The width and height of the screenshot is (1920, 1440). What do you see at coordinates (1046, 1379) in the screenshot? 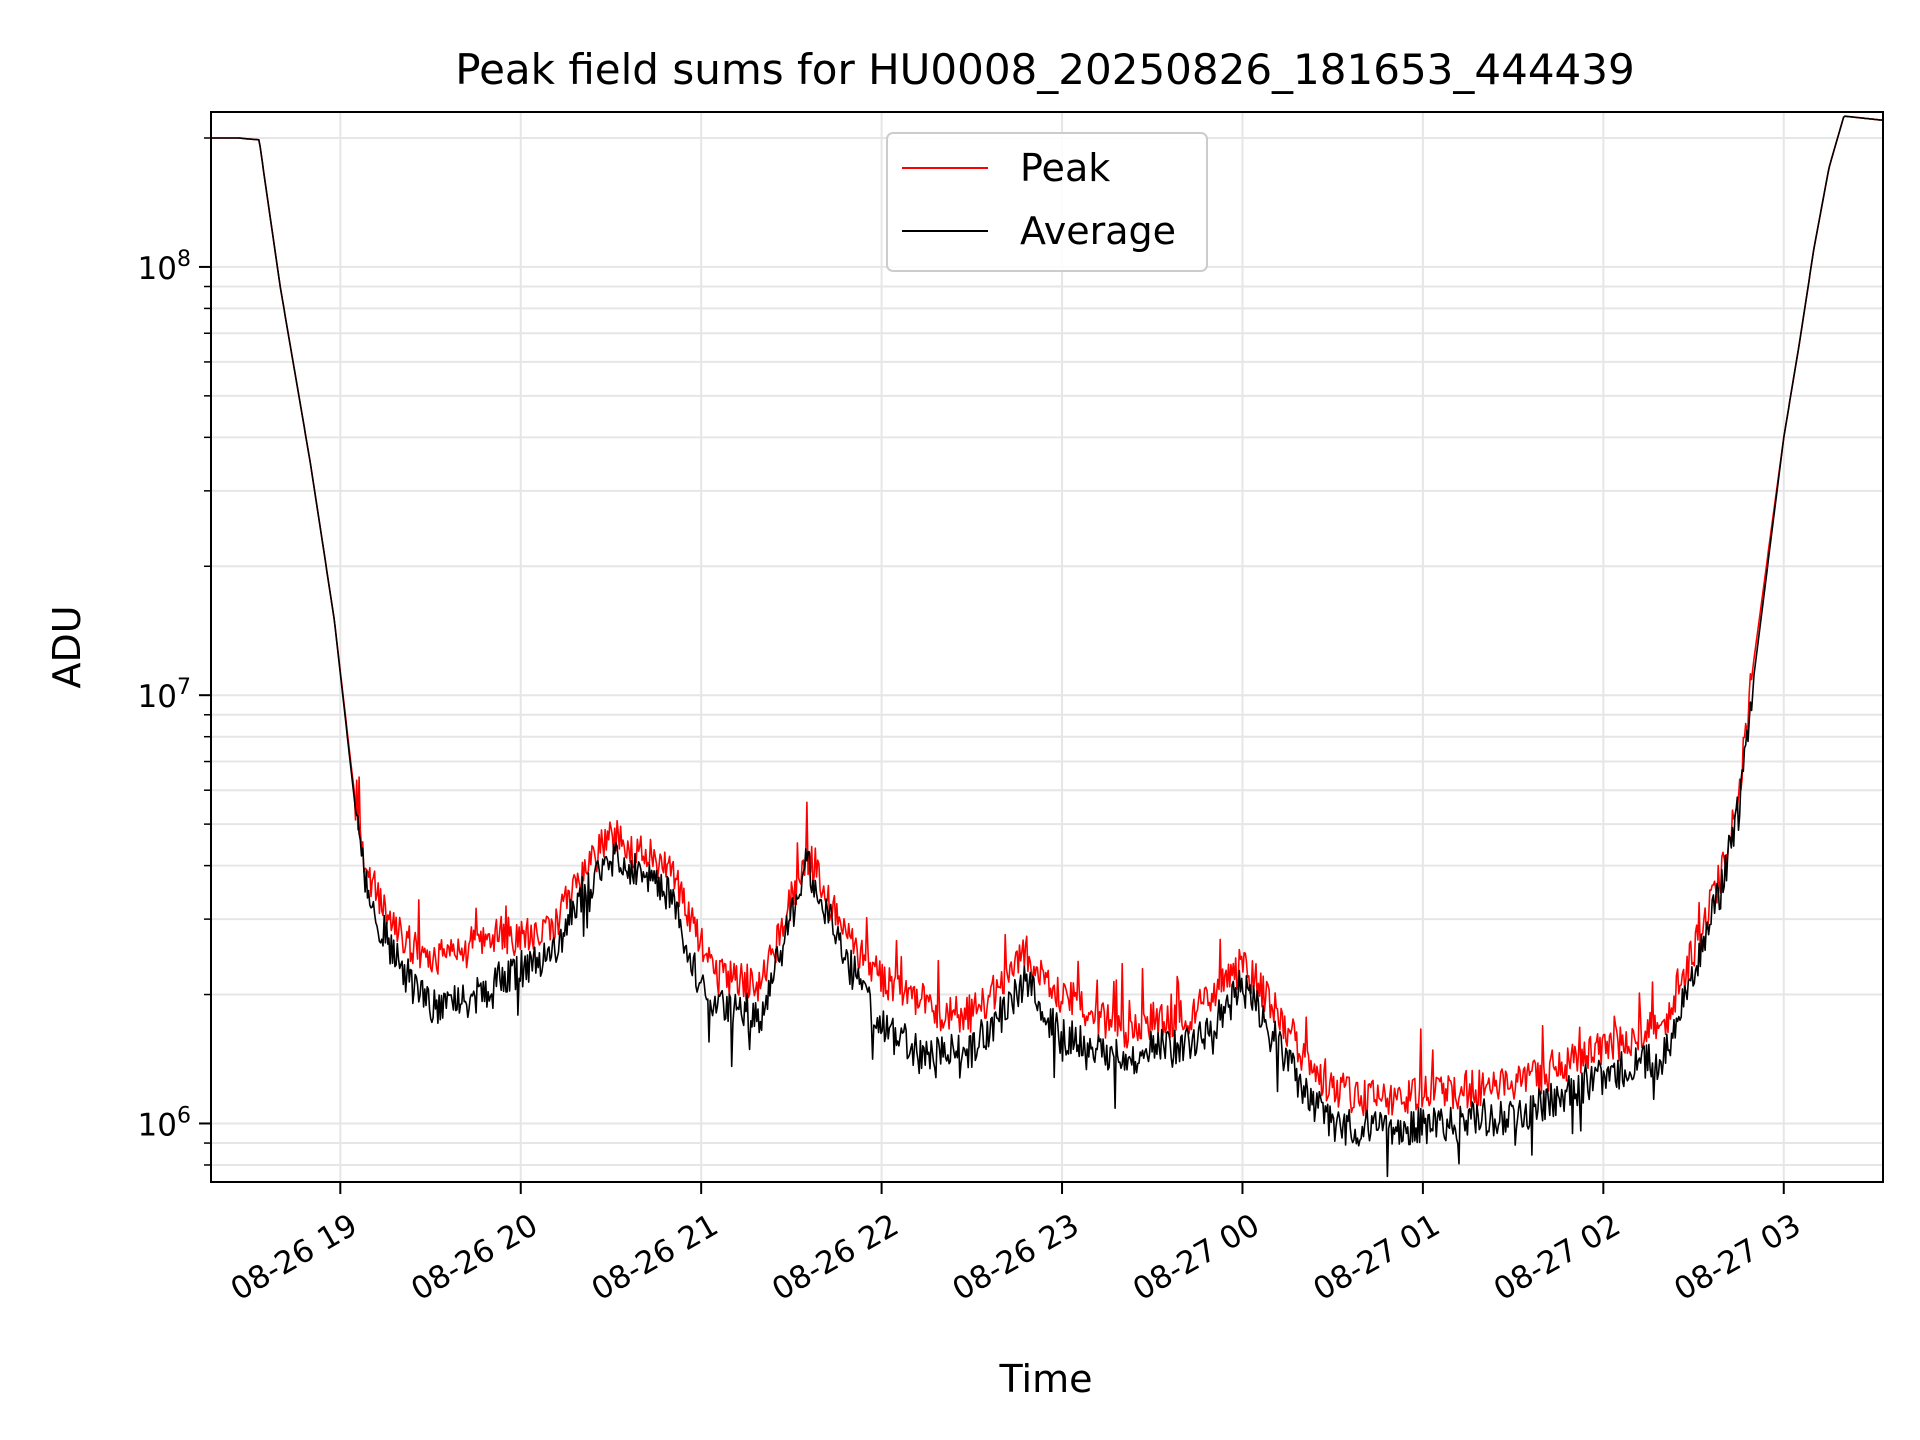
I see `x-axis-label: Time` at bounding box center [1046, 1379].